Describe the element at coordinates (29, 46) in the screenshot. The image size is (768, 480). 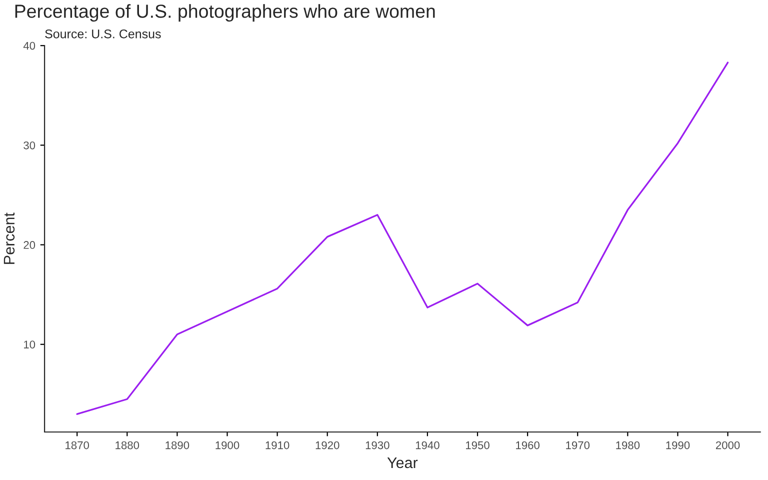
I see `y-tick-label: 40` at that location.